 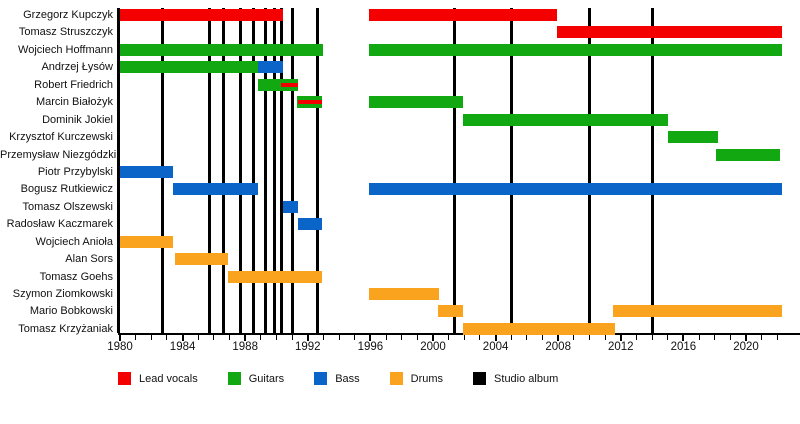 I want to click on legend-item-lead_vocals: Lead vocals, so click(x=158, y=378).